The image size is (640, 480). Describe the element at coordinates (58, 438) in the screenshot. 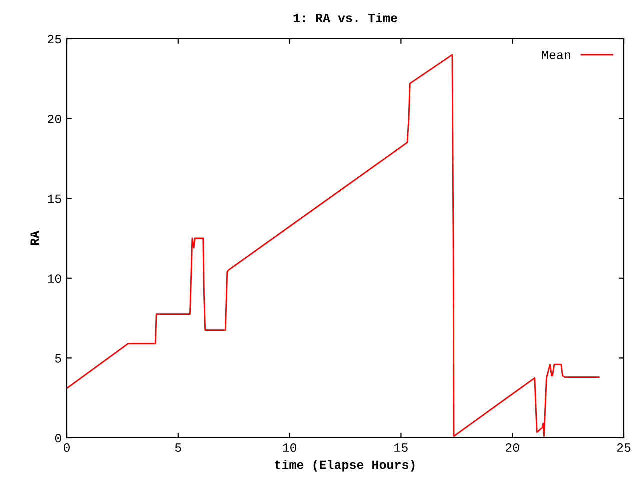

I see `y-tick-label: 0` at that location.